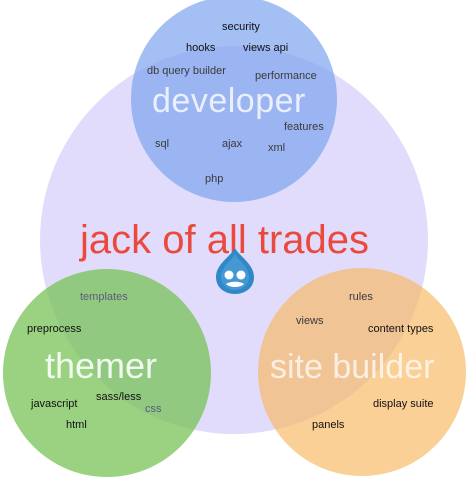 This screenshot has height=480, width=471. I want to click on tag-sass-less: sass/less, so click(119, 397).